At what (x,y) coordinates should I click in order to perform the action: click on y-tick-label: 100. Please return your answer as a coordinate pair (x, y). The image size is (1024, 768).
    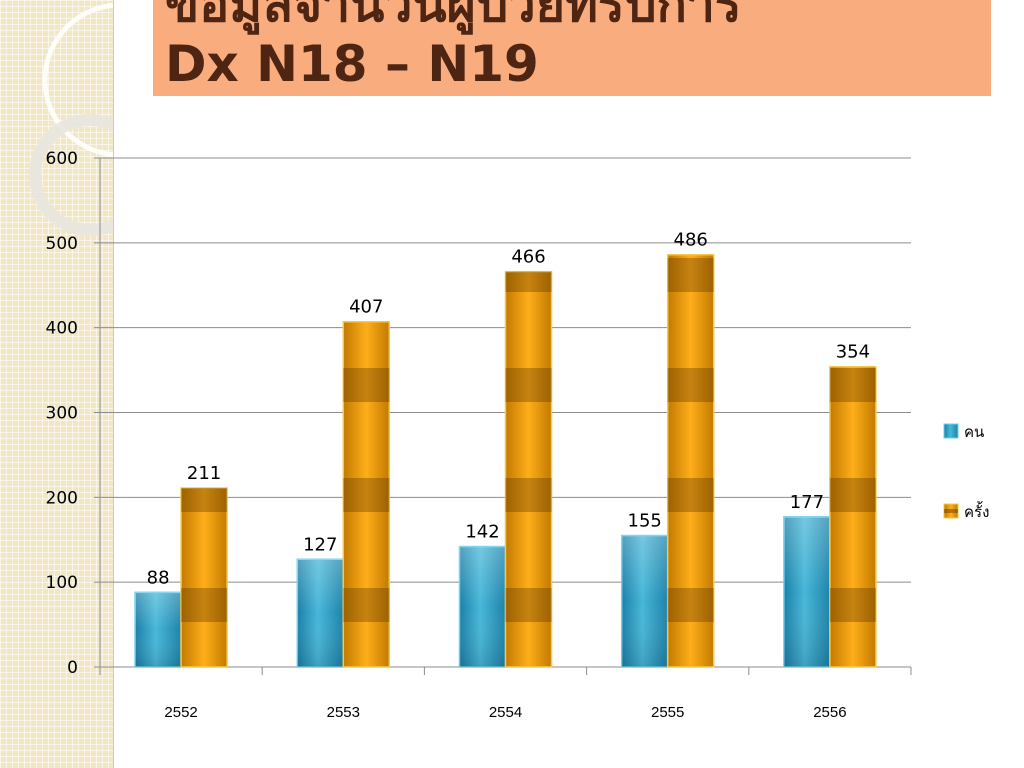
    Looking at the image, I should click on (62, 583).